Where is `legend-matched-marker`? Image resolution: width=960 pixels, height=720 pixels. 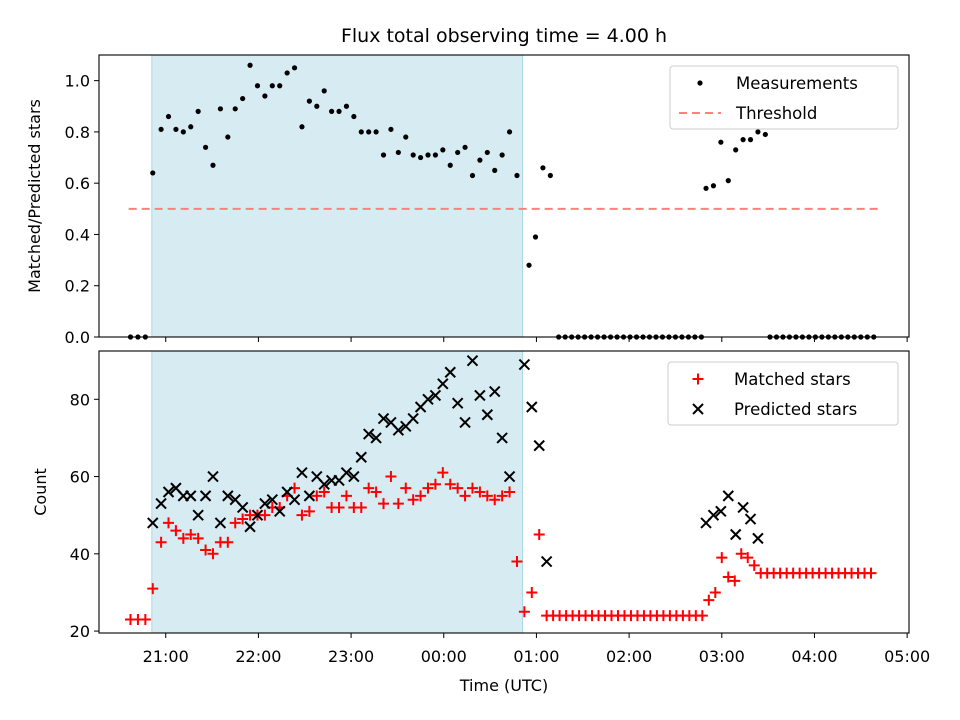
legend-matched-marker is located at coordinates (698, 379).